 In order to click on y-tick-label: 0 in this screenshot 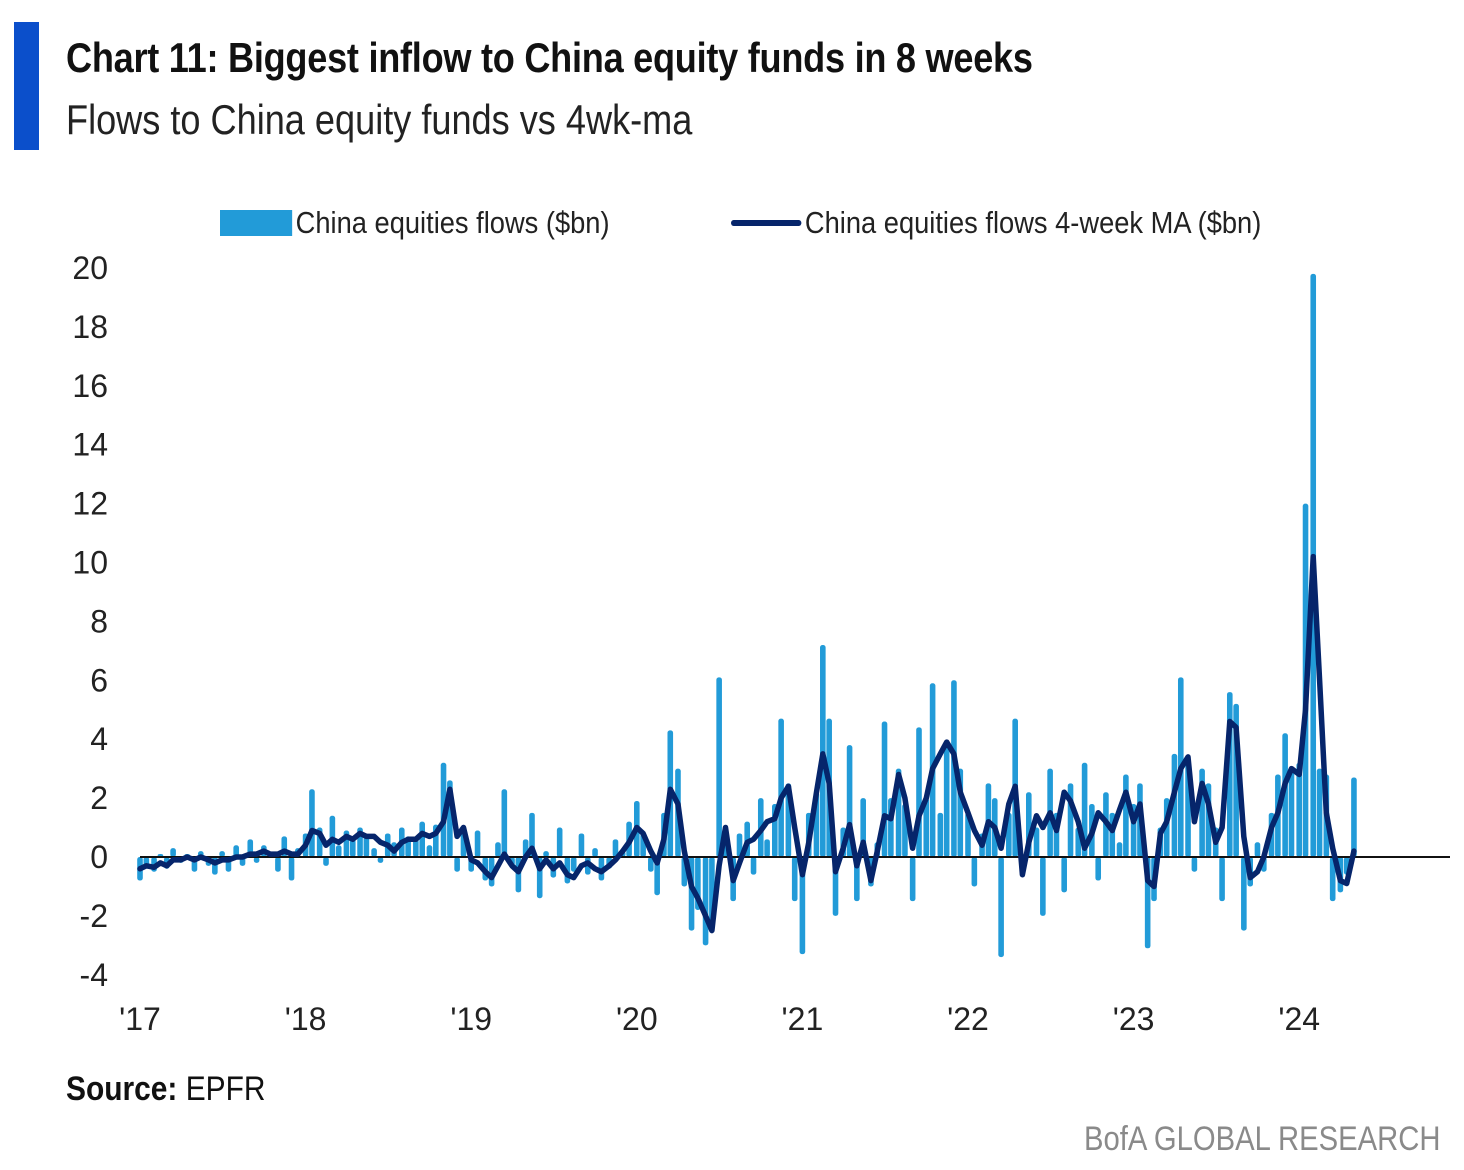, I will do `click(99, 857)`.